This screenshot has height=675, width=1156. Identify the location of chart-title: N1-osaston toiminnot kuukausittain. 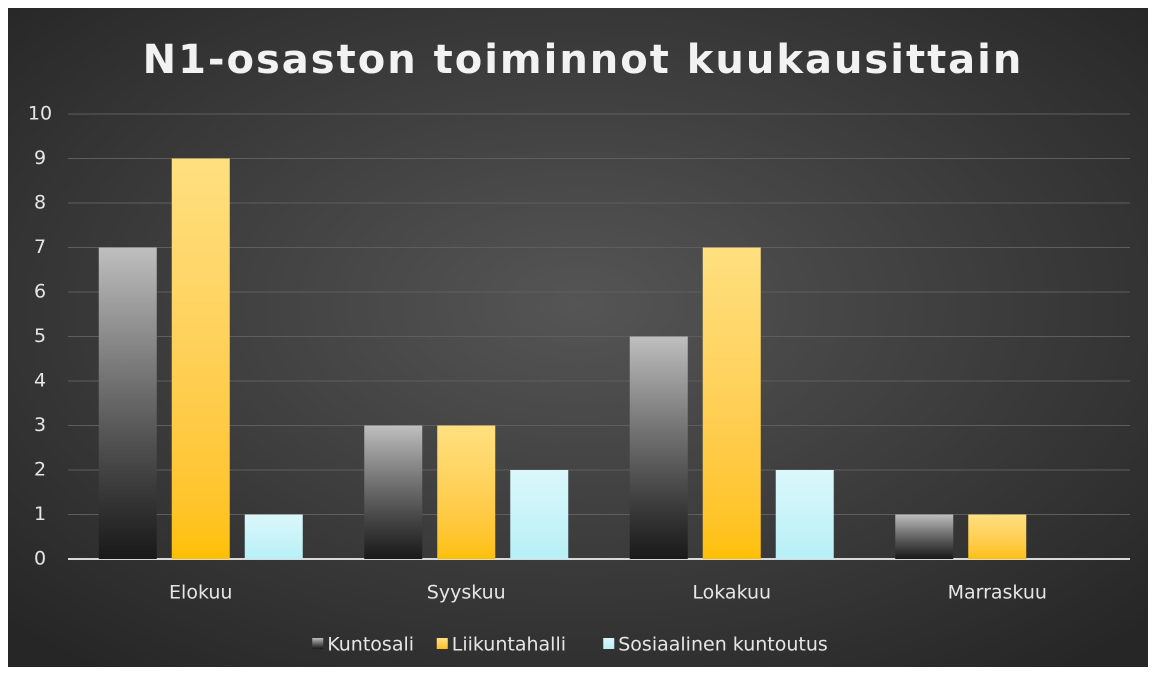
(583, 60).